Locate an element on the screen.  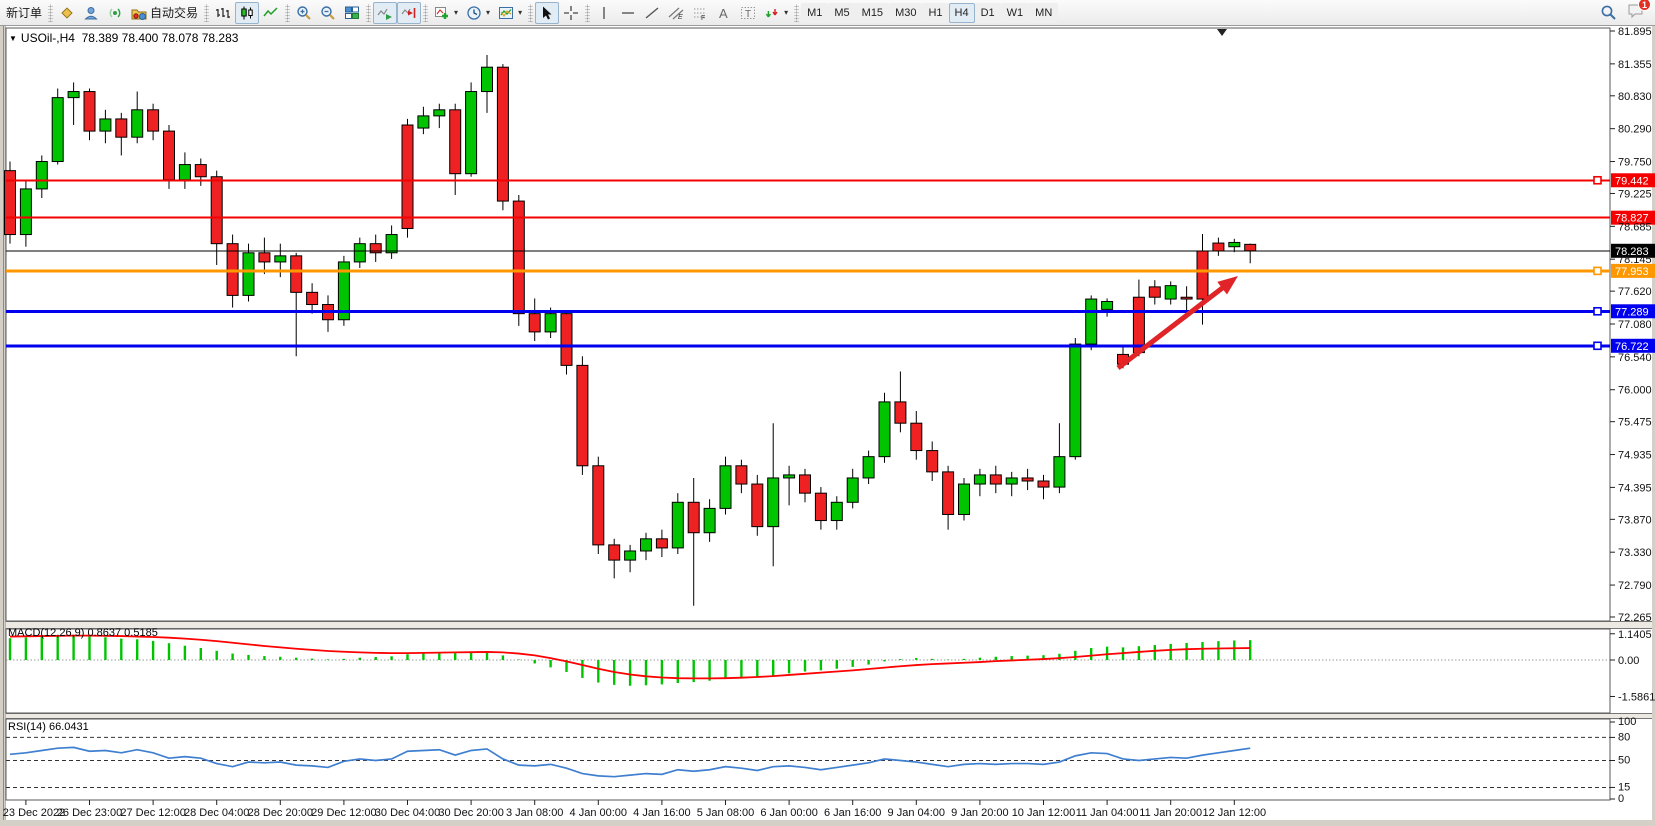
new-order-button: 新订单 is located at coordinates (24, 13).